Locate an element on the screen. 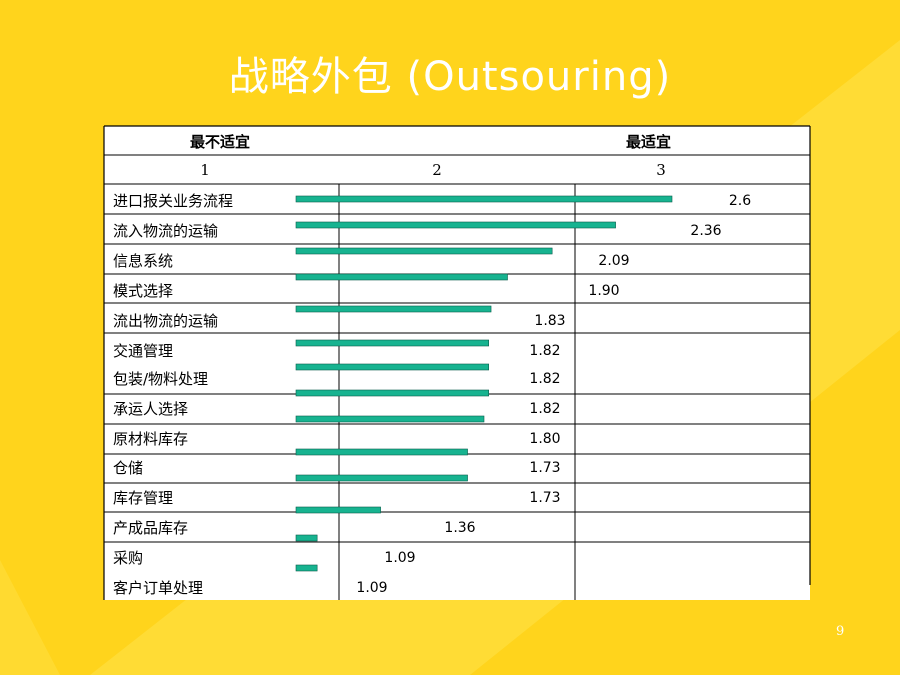 The width and height of the screenshot is (900, 675). data-value-label: 1.83 is located at coordinates (549, 321).